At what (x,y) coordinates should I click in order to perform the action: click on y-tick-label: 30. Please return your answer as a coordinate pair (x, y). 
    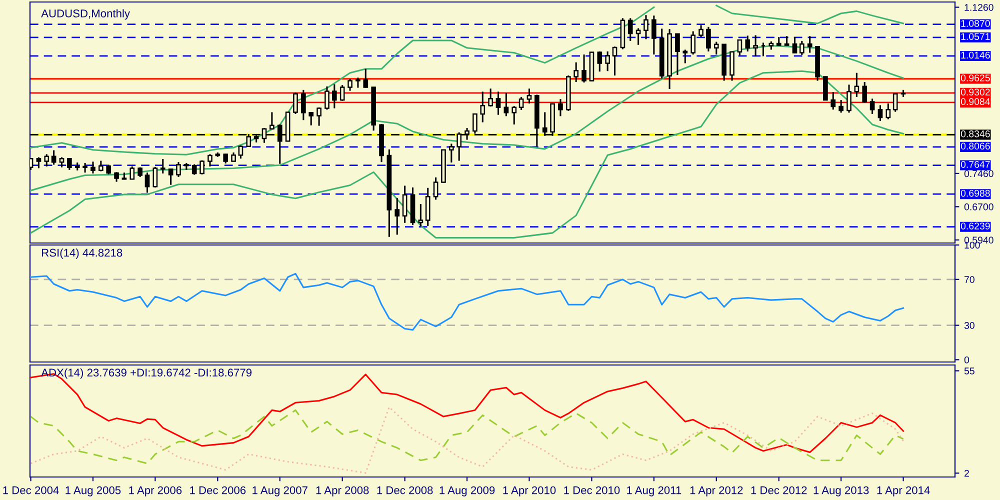
    Looking at the image, I should click on (969, 325).